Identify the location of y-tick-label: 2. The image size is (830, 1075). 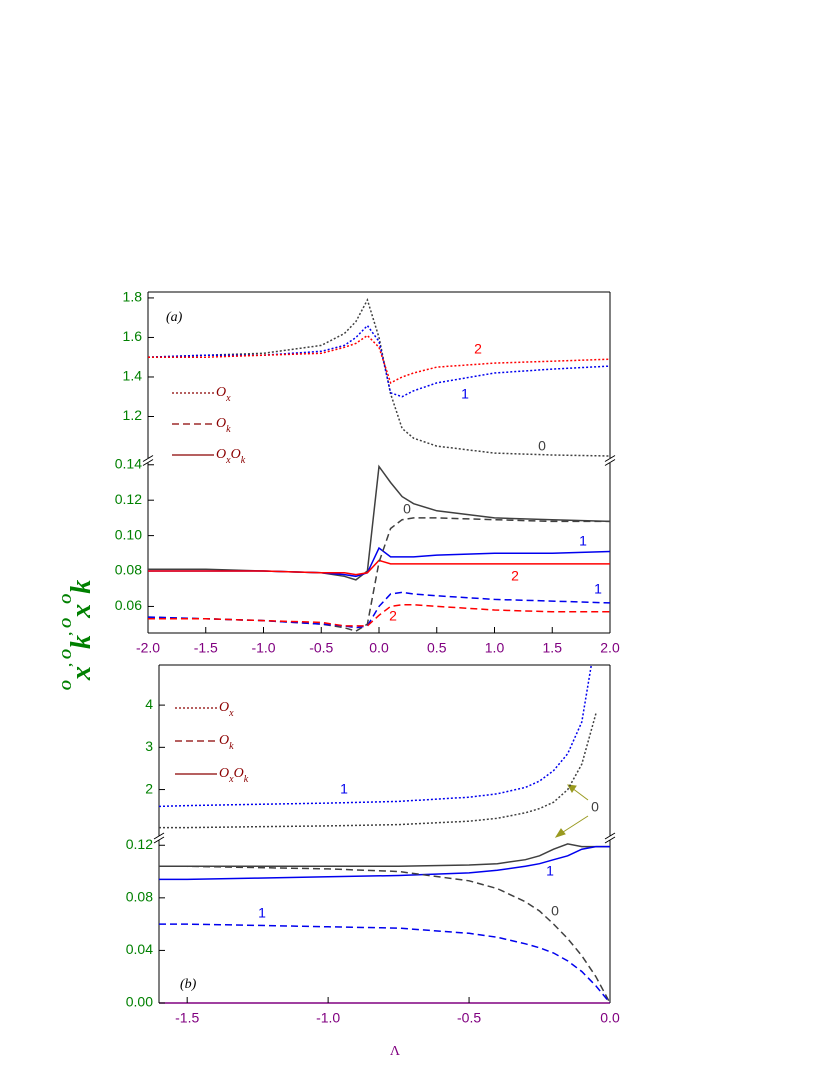
(149, 788).